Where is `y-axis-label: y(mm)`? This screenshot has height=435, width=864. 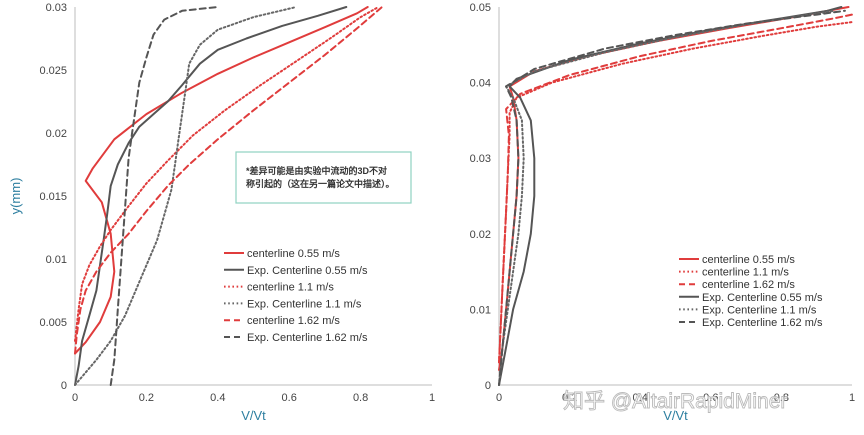 y-axis-label: y(mm) is located at coordinates (15, 196).